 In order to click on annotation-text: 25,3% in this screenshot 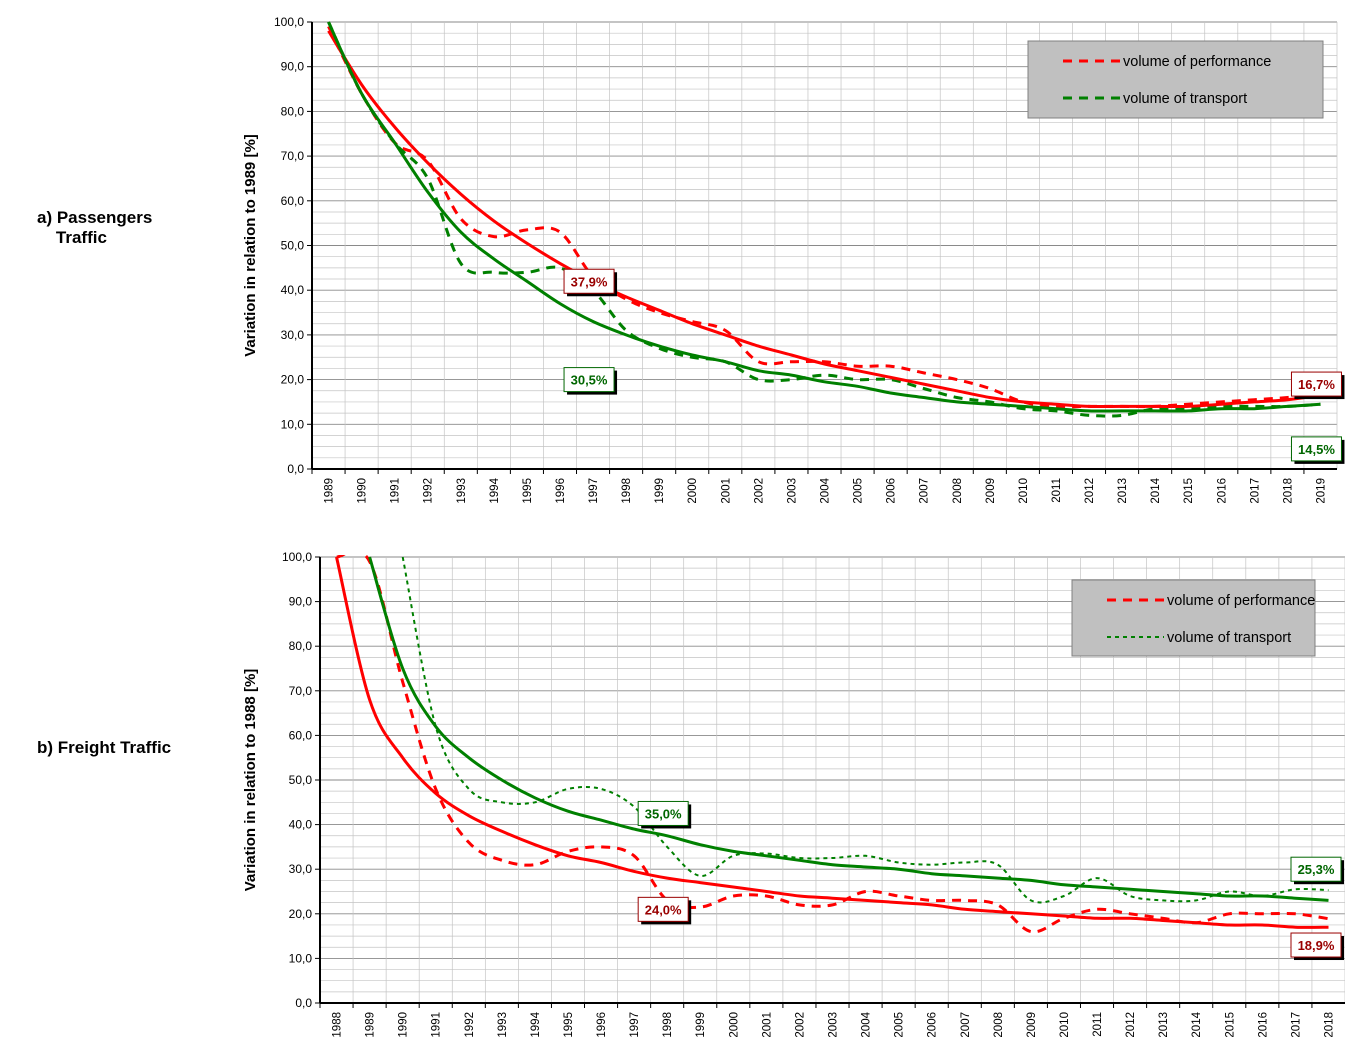, I will do `click(1316, 869)`.